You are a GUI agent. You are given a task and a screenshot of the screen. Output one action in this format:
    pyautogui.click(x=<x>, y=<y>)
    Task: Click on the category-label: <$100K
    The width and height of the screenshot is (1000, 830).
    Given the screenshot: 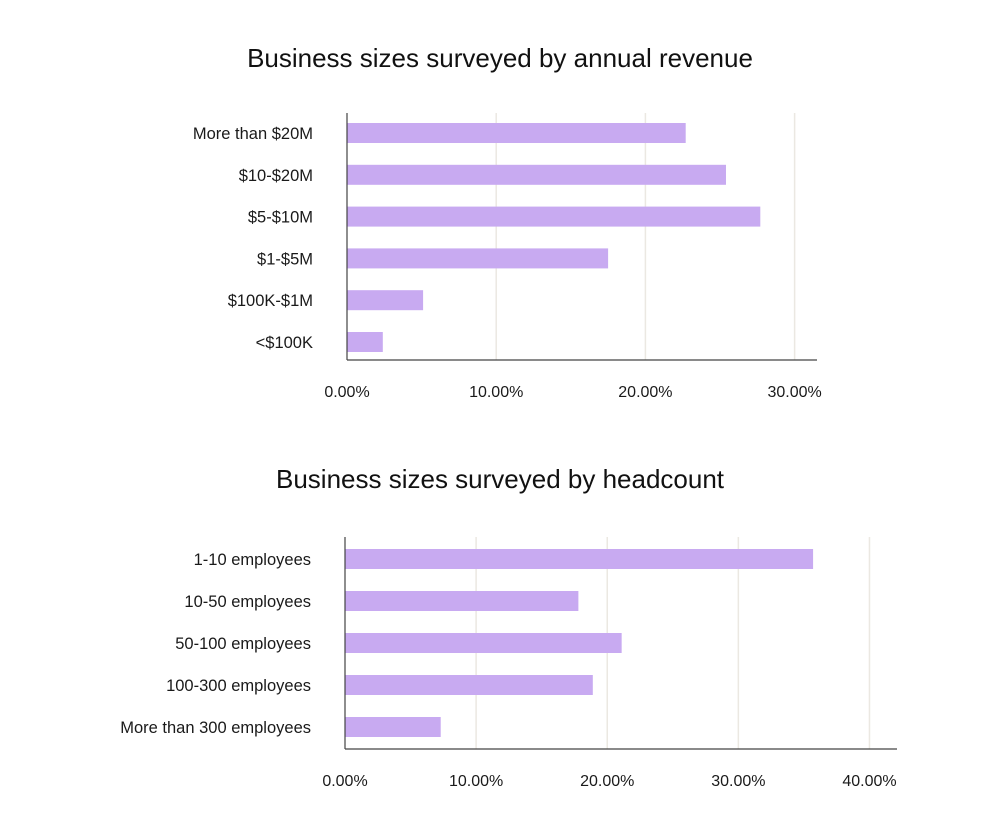 What is the action you would take?
    pyautogui.click(x=284, y=343)
    